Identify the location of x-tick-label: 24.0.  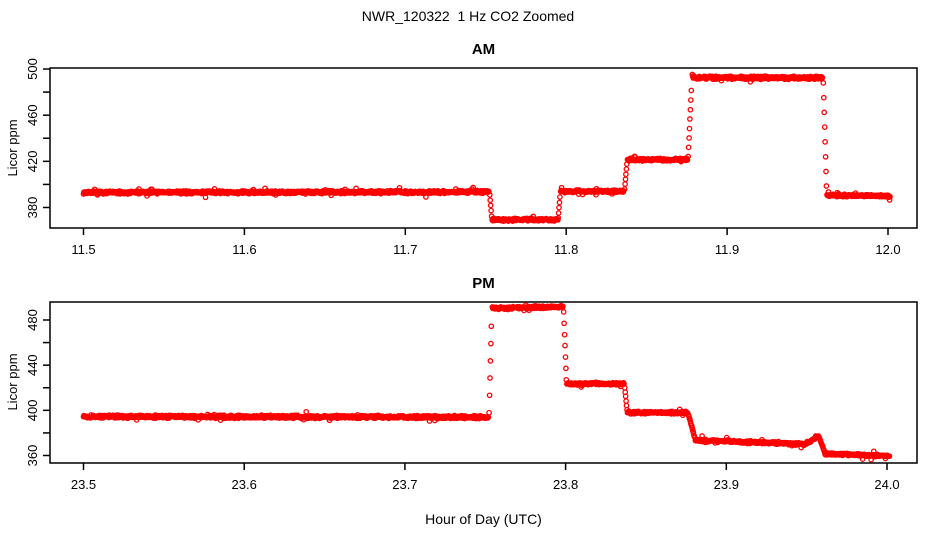
(886, 484).